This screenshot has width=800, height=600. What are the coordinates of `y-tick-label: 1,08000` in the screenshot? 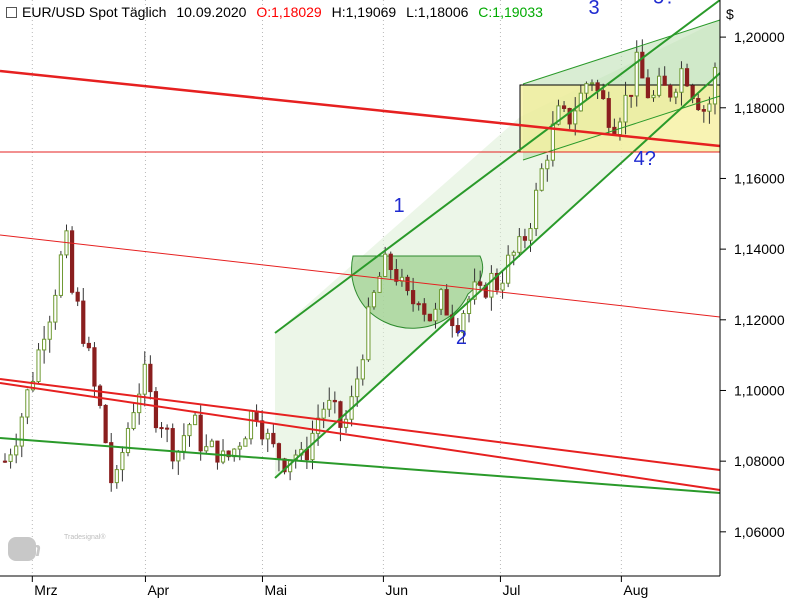 It's located at (759, 461).